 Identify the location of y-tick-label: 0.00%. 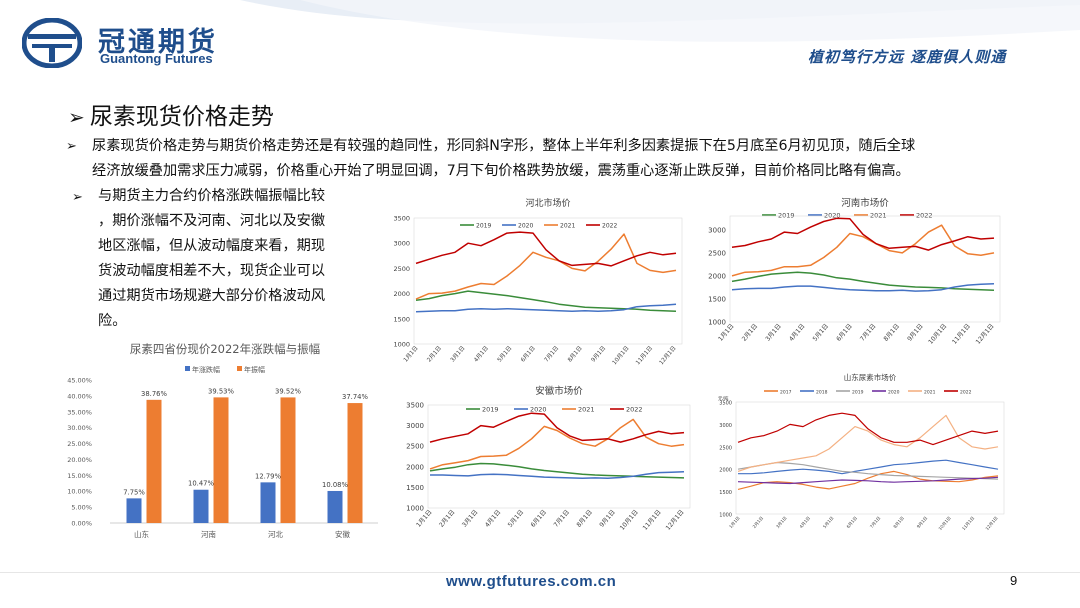
(81, 524).